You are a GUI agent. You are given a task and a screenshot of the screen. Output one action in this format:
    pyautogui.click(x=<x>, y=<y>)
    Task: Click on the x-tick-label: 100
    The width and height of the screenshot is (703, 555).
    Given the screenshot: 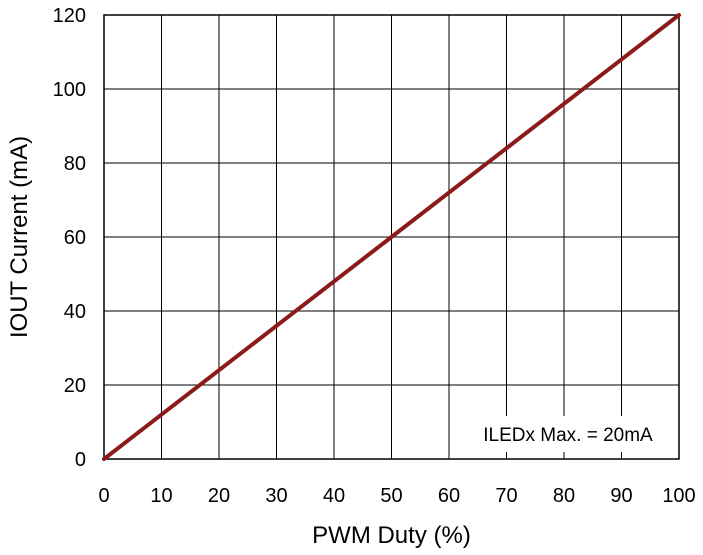 What is the action you would take?
    pyautogui.click(x=678, y=496)
    